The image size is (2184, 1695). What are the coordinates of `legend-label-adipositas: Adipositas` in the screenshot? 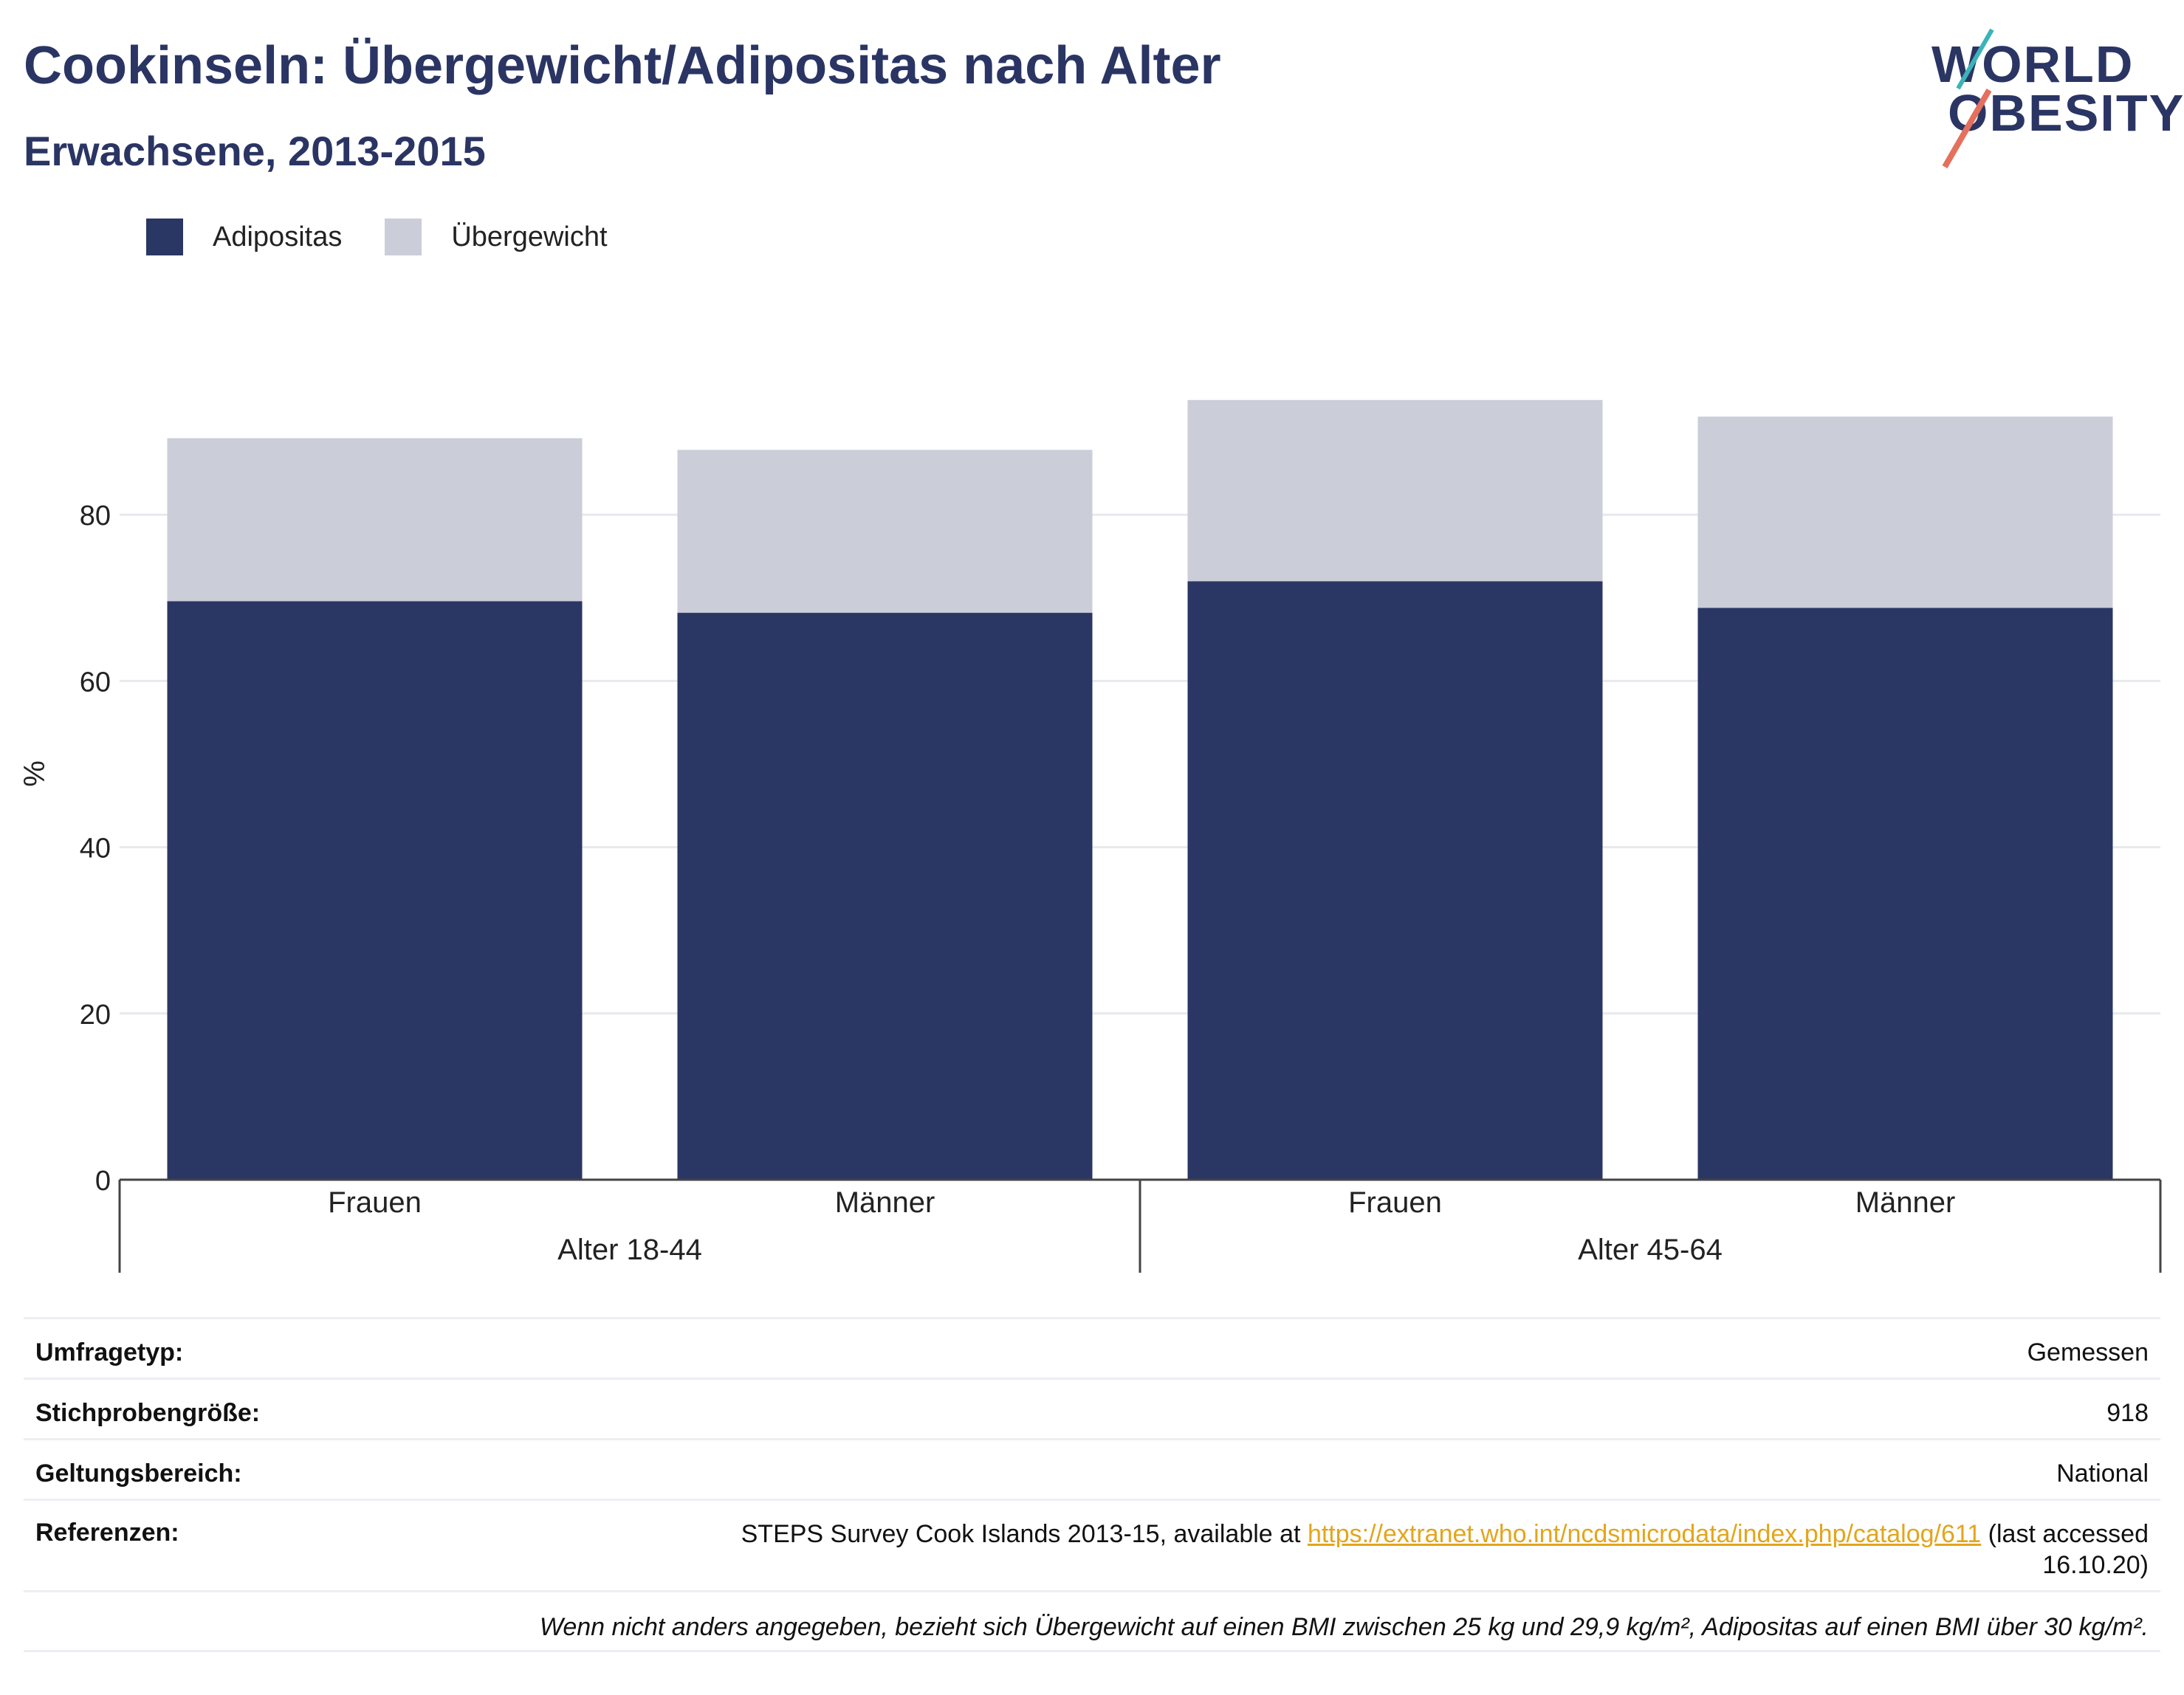 It's located at (278, 237).